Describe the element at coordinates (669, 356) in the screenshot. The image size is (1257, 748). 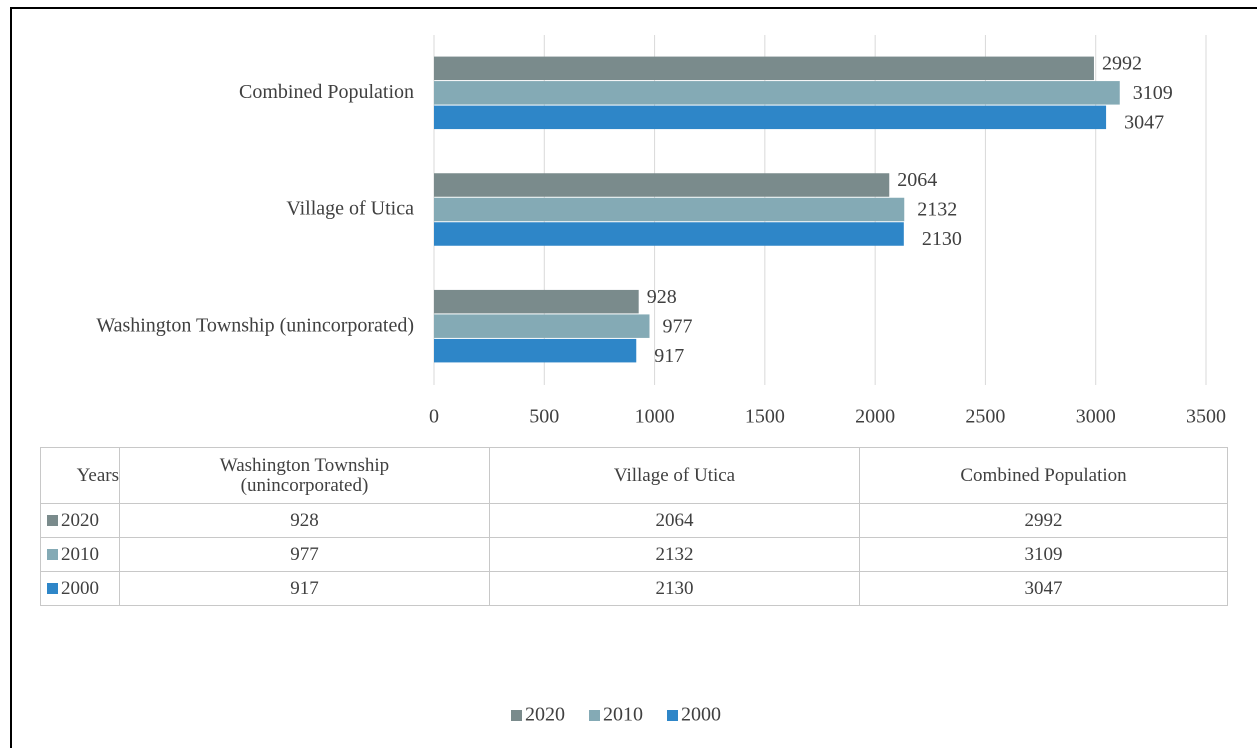
I see `value-label: 917` at that location.